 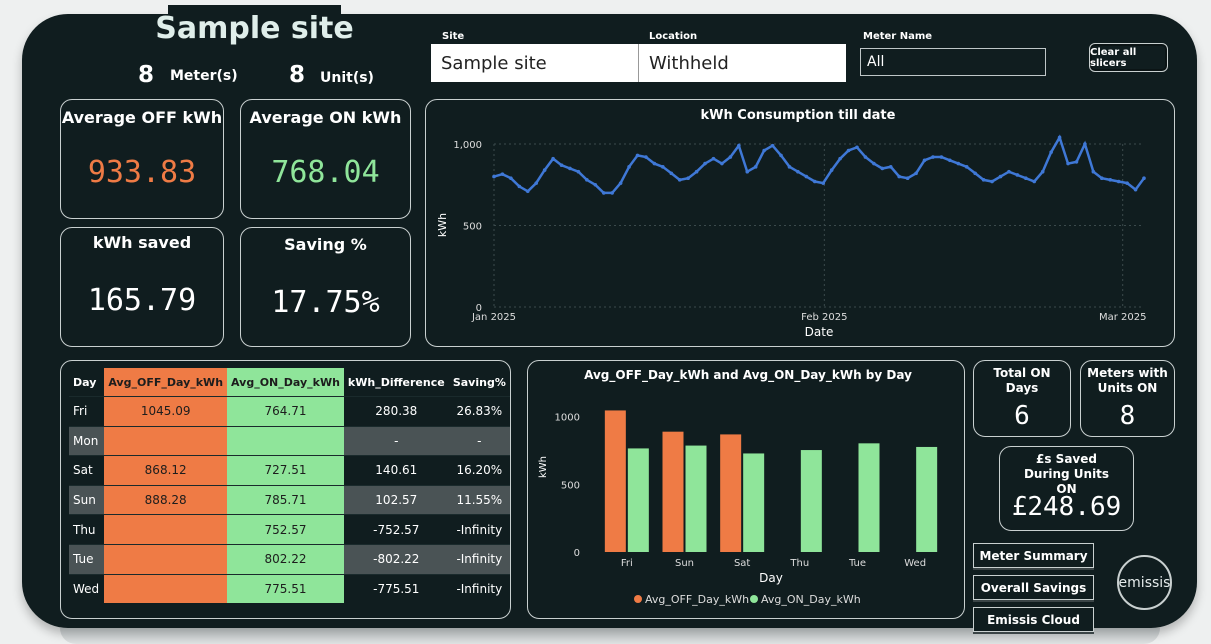 I want to click on cell-day: Mon, so click(x=87, y=440).